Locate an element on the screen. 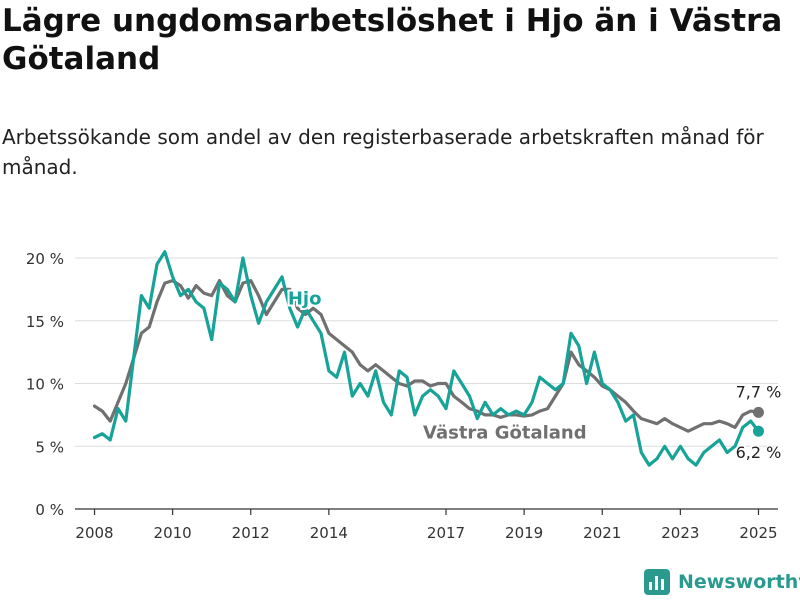  newsworthy-brand: Newsworthy is located at coordinates (722, 582).